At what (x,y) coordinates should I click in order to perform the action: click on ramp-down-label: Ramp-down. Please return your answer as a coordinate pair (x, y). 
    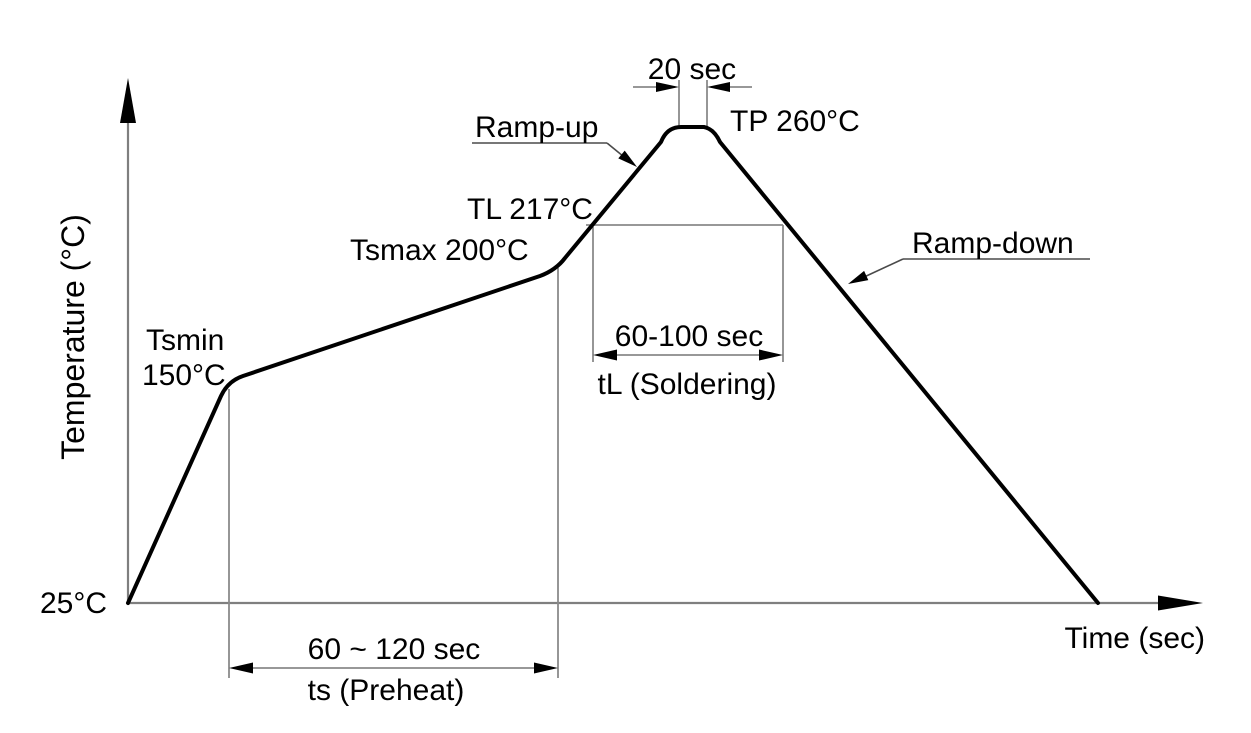
    Looking at the image, I should click on (993, 243).